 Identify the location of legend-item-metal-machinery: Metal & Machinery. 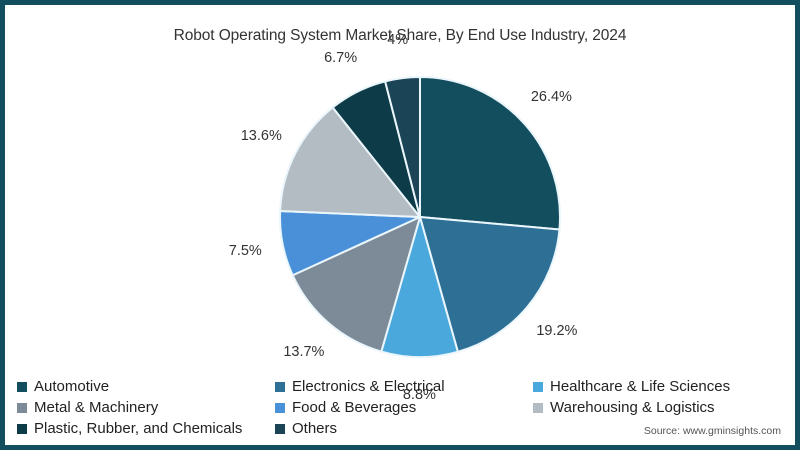
(146, 407).